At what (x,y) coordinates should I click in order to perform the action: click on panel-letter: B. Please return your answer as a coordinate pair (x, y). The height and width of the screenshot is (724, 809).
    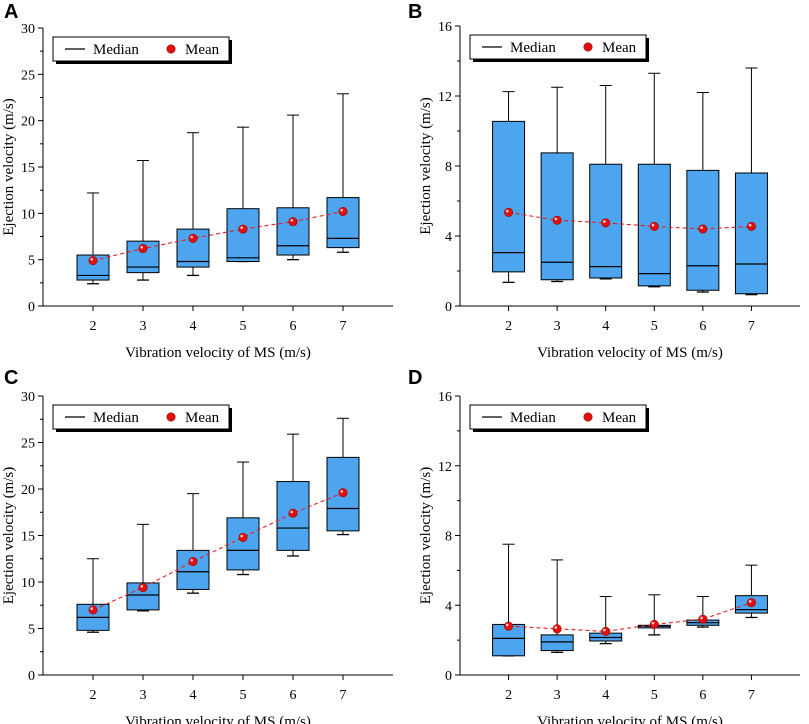
    Looking at the image, I should click on (415, 12).